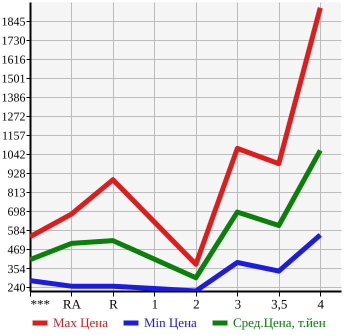  What do you see at coordinates (14, 41) in the screenshot?
I see `y-tick-label: 1730` at bounding box center [14, 41].